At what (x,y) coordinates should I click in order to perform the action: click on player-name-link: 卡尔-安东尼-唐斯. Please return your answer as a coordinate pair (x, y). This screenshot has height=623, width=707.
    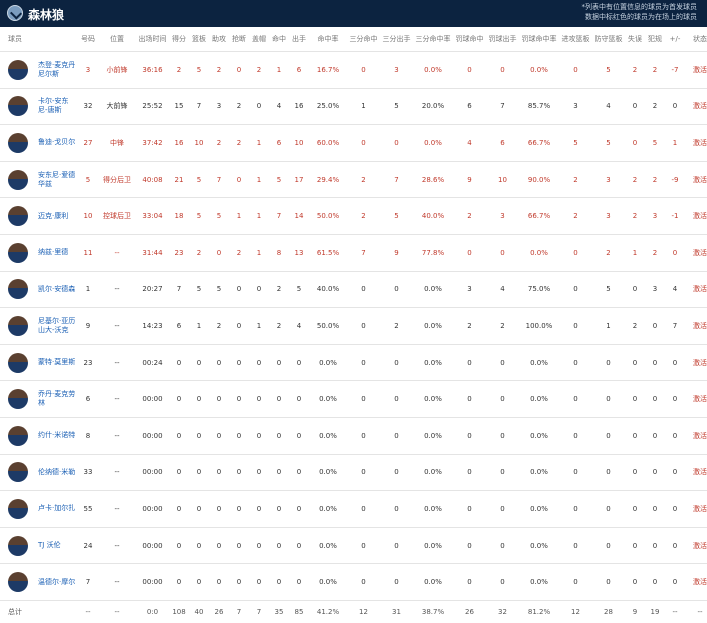
    Looking at the image, I should click on (53, 106).